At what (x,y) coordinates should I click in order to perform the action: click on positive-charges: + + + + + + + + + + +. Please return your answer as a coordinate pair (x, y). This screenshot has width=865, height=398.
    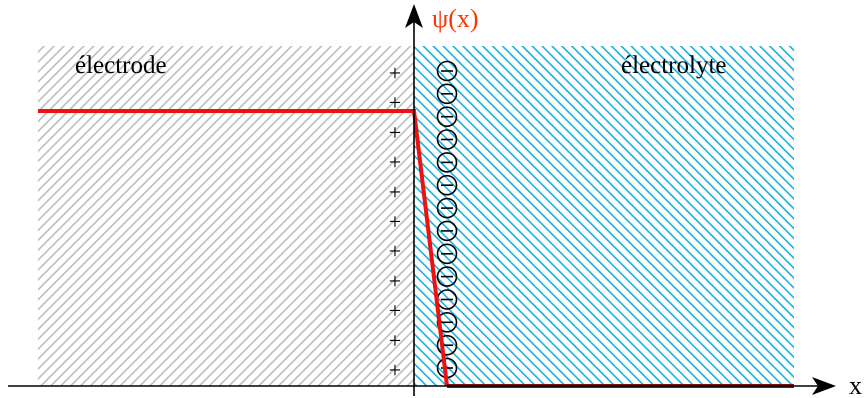
    Looking at the image, I should click on (395, 222).